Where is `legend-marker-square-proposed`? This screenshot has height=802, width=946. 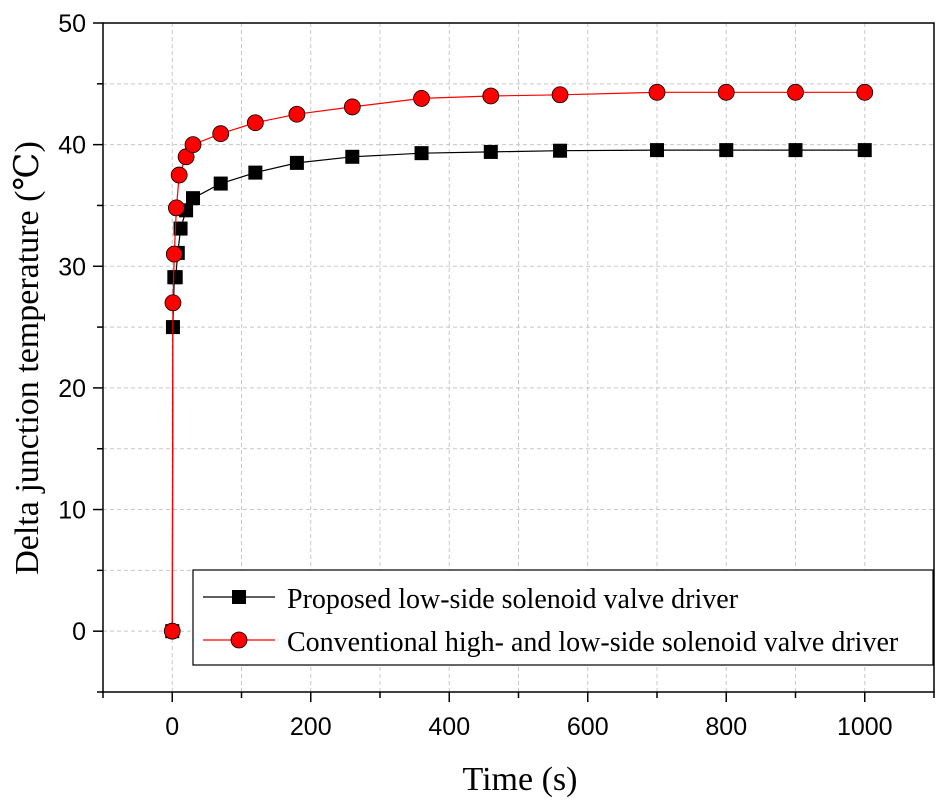 legend-marker-square-proposed is located at coordinates (239, 597).